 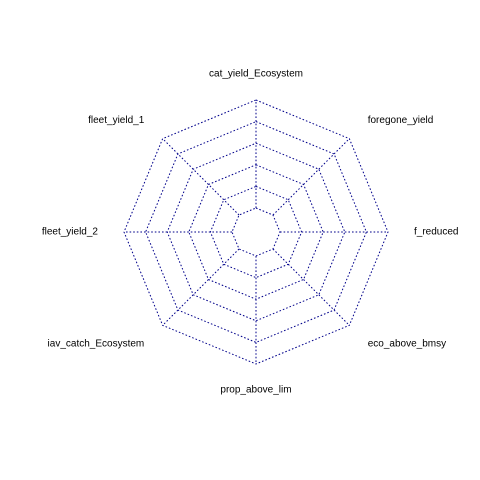 I want to click on axis-label-eco_above_bmsy: eco_above_bmsy, so click(x=407, y=343).